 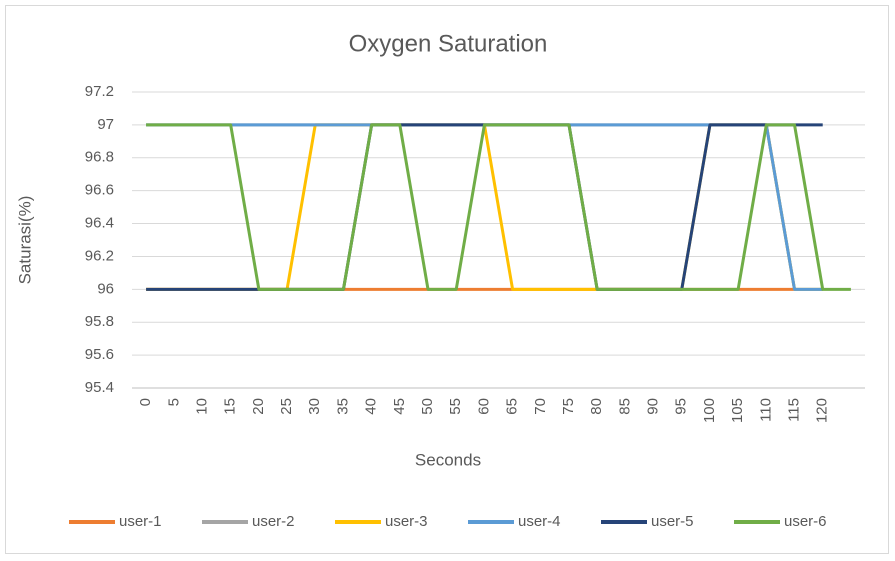 I want to click on x-tick-label: 90, so click(x=653, y=406).